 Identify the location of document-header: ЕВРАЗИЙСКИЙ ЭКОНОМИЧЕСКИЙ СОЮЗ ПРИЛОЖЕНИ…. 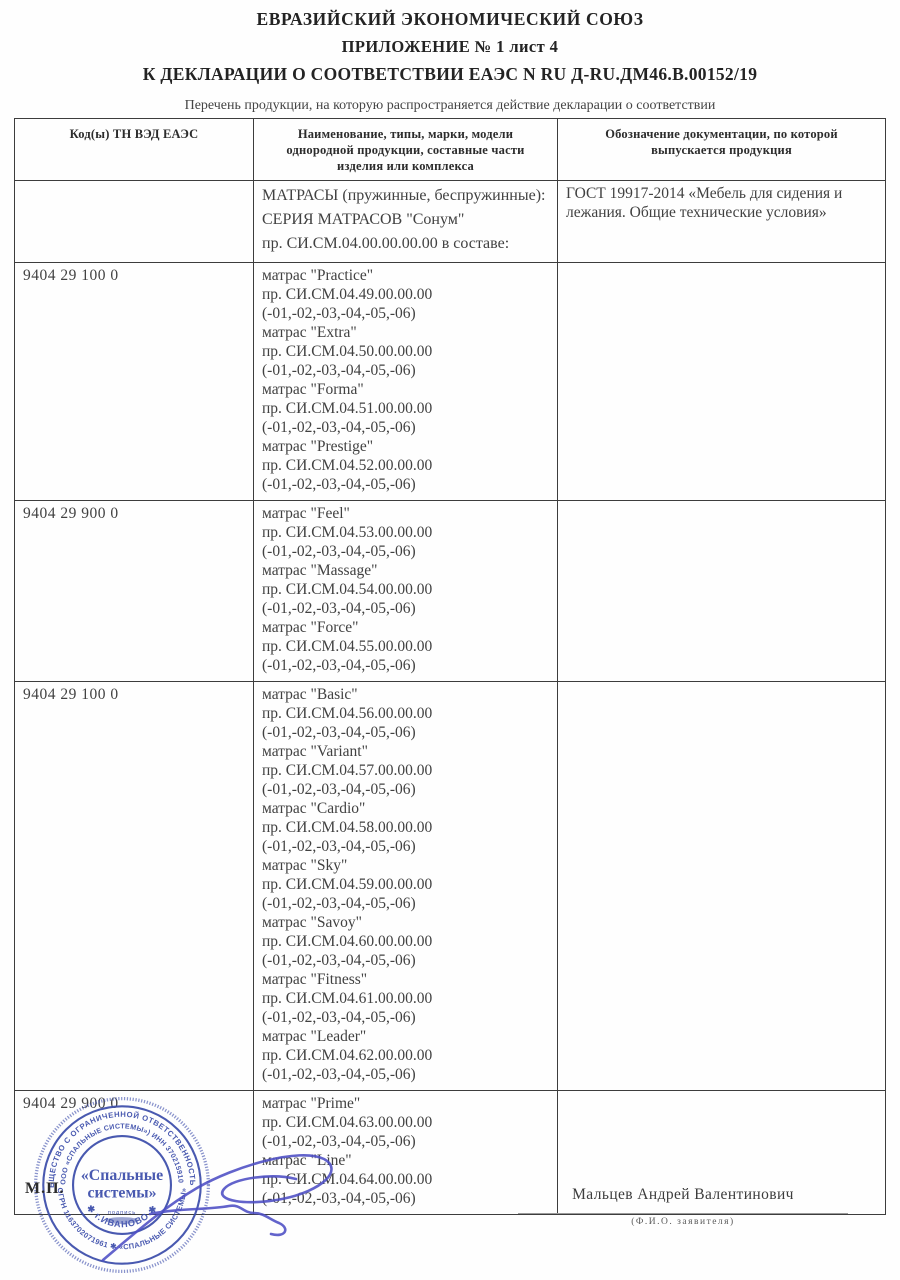
(450, 46).